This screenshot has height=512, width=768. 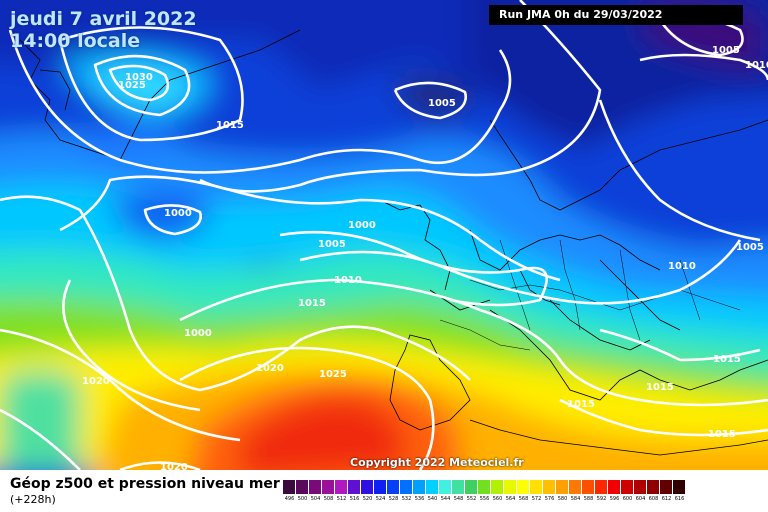 What do you see at coordinates (590, 295) in the screenshot?
I see `borders` at bounding box center [590, 295].